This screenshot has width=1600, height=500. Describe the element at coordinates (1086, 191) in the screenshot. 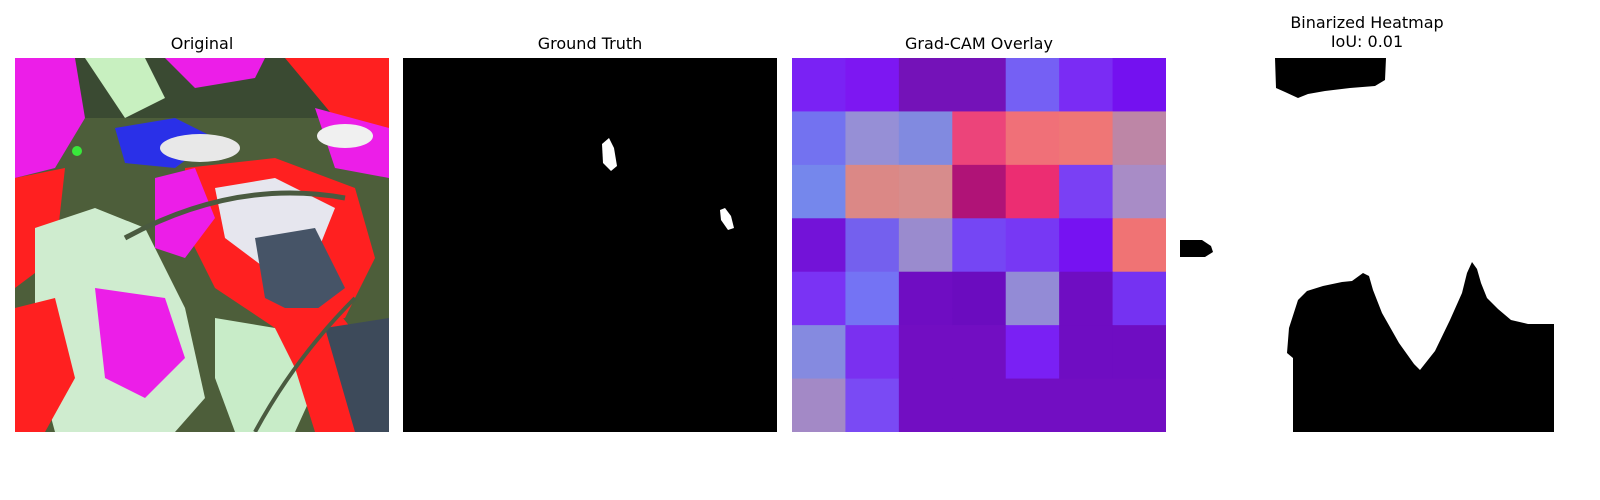

I see `heatmap-cell-r2-c5` at that location.